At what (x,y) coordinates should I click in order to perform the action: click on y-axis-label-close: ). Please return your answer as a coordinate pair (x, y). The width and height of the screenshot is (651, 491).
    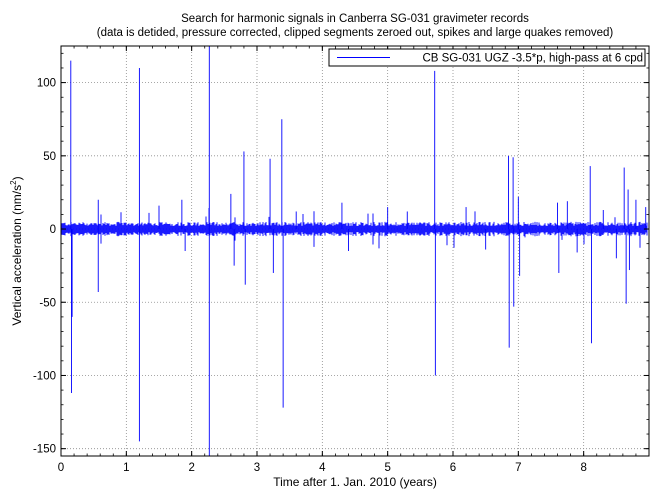
    Looking at the image, I should click on (17, 178).